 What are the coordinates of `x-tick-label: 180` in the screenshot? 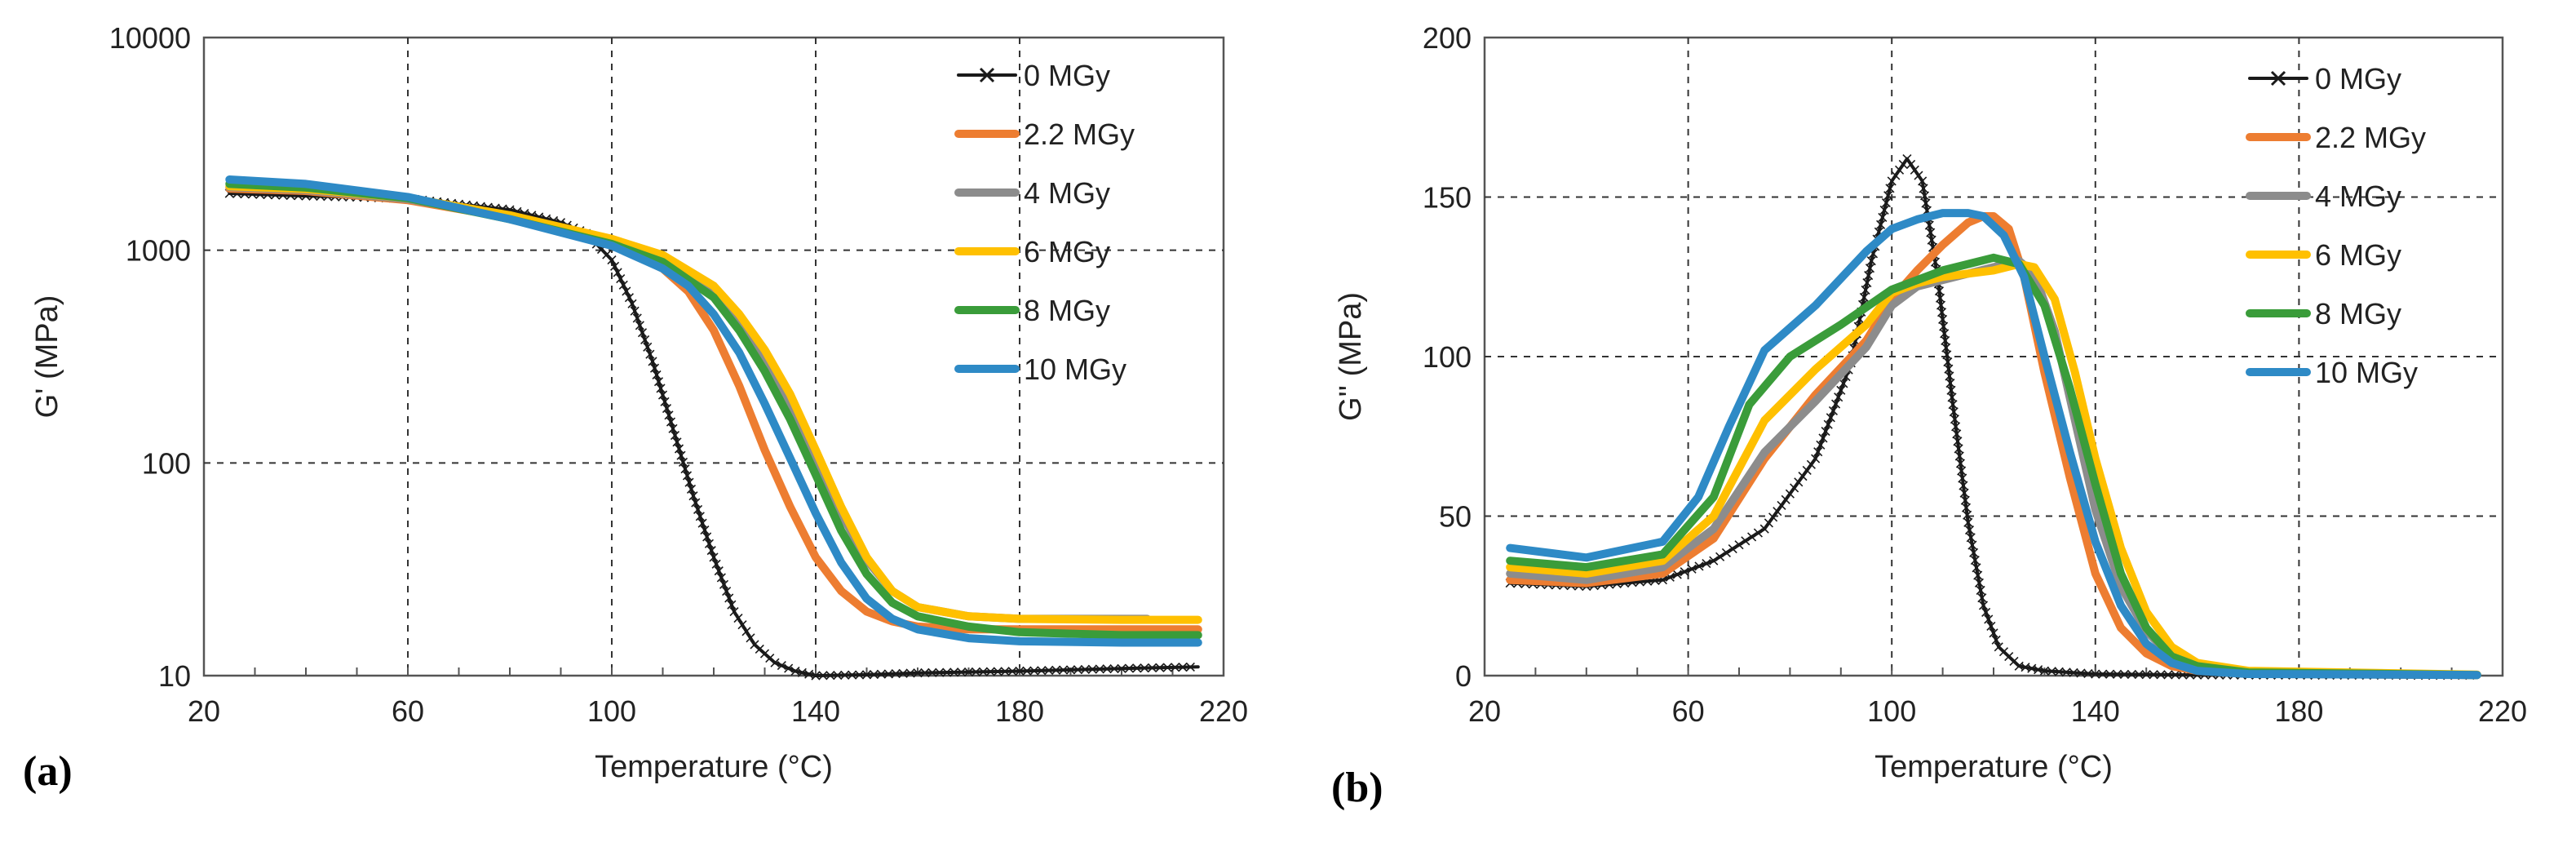 It's located at (2298, 711).